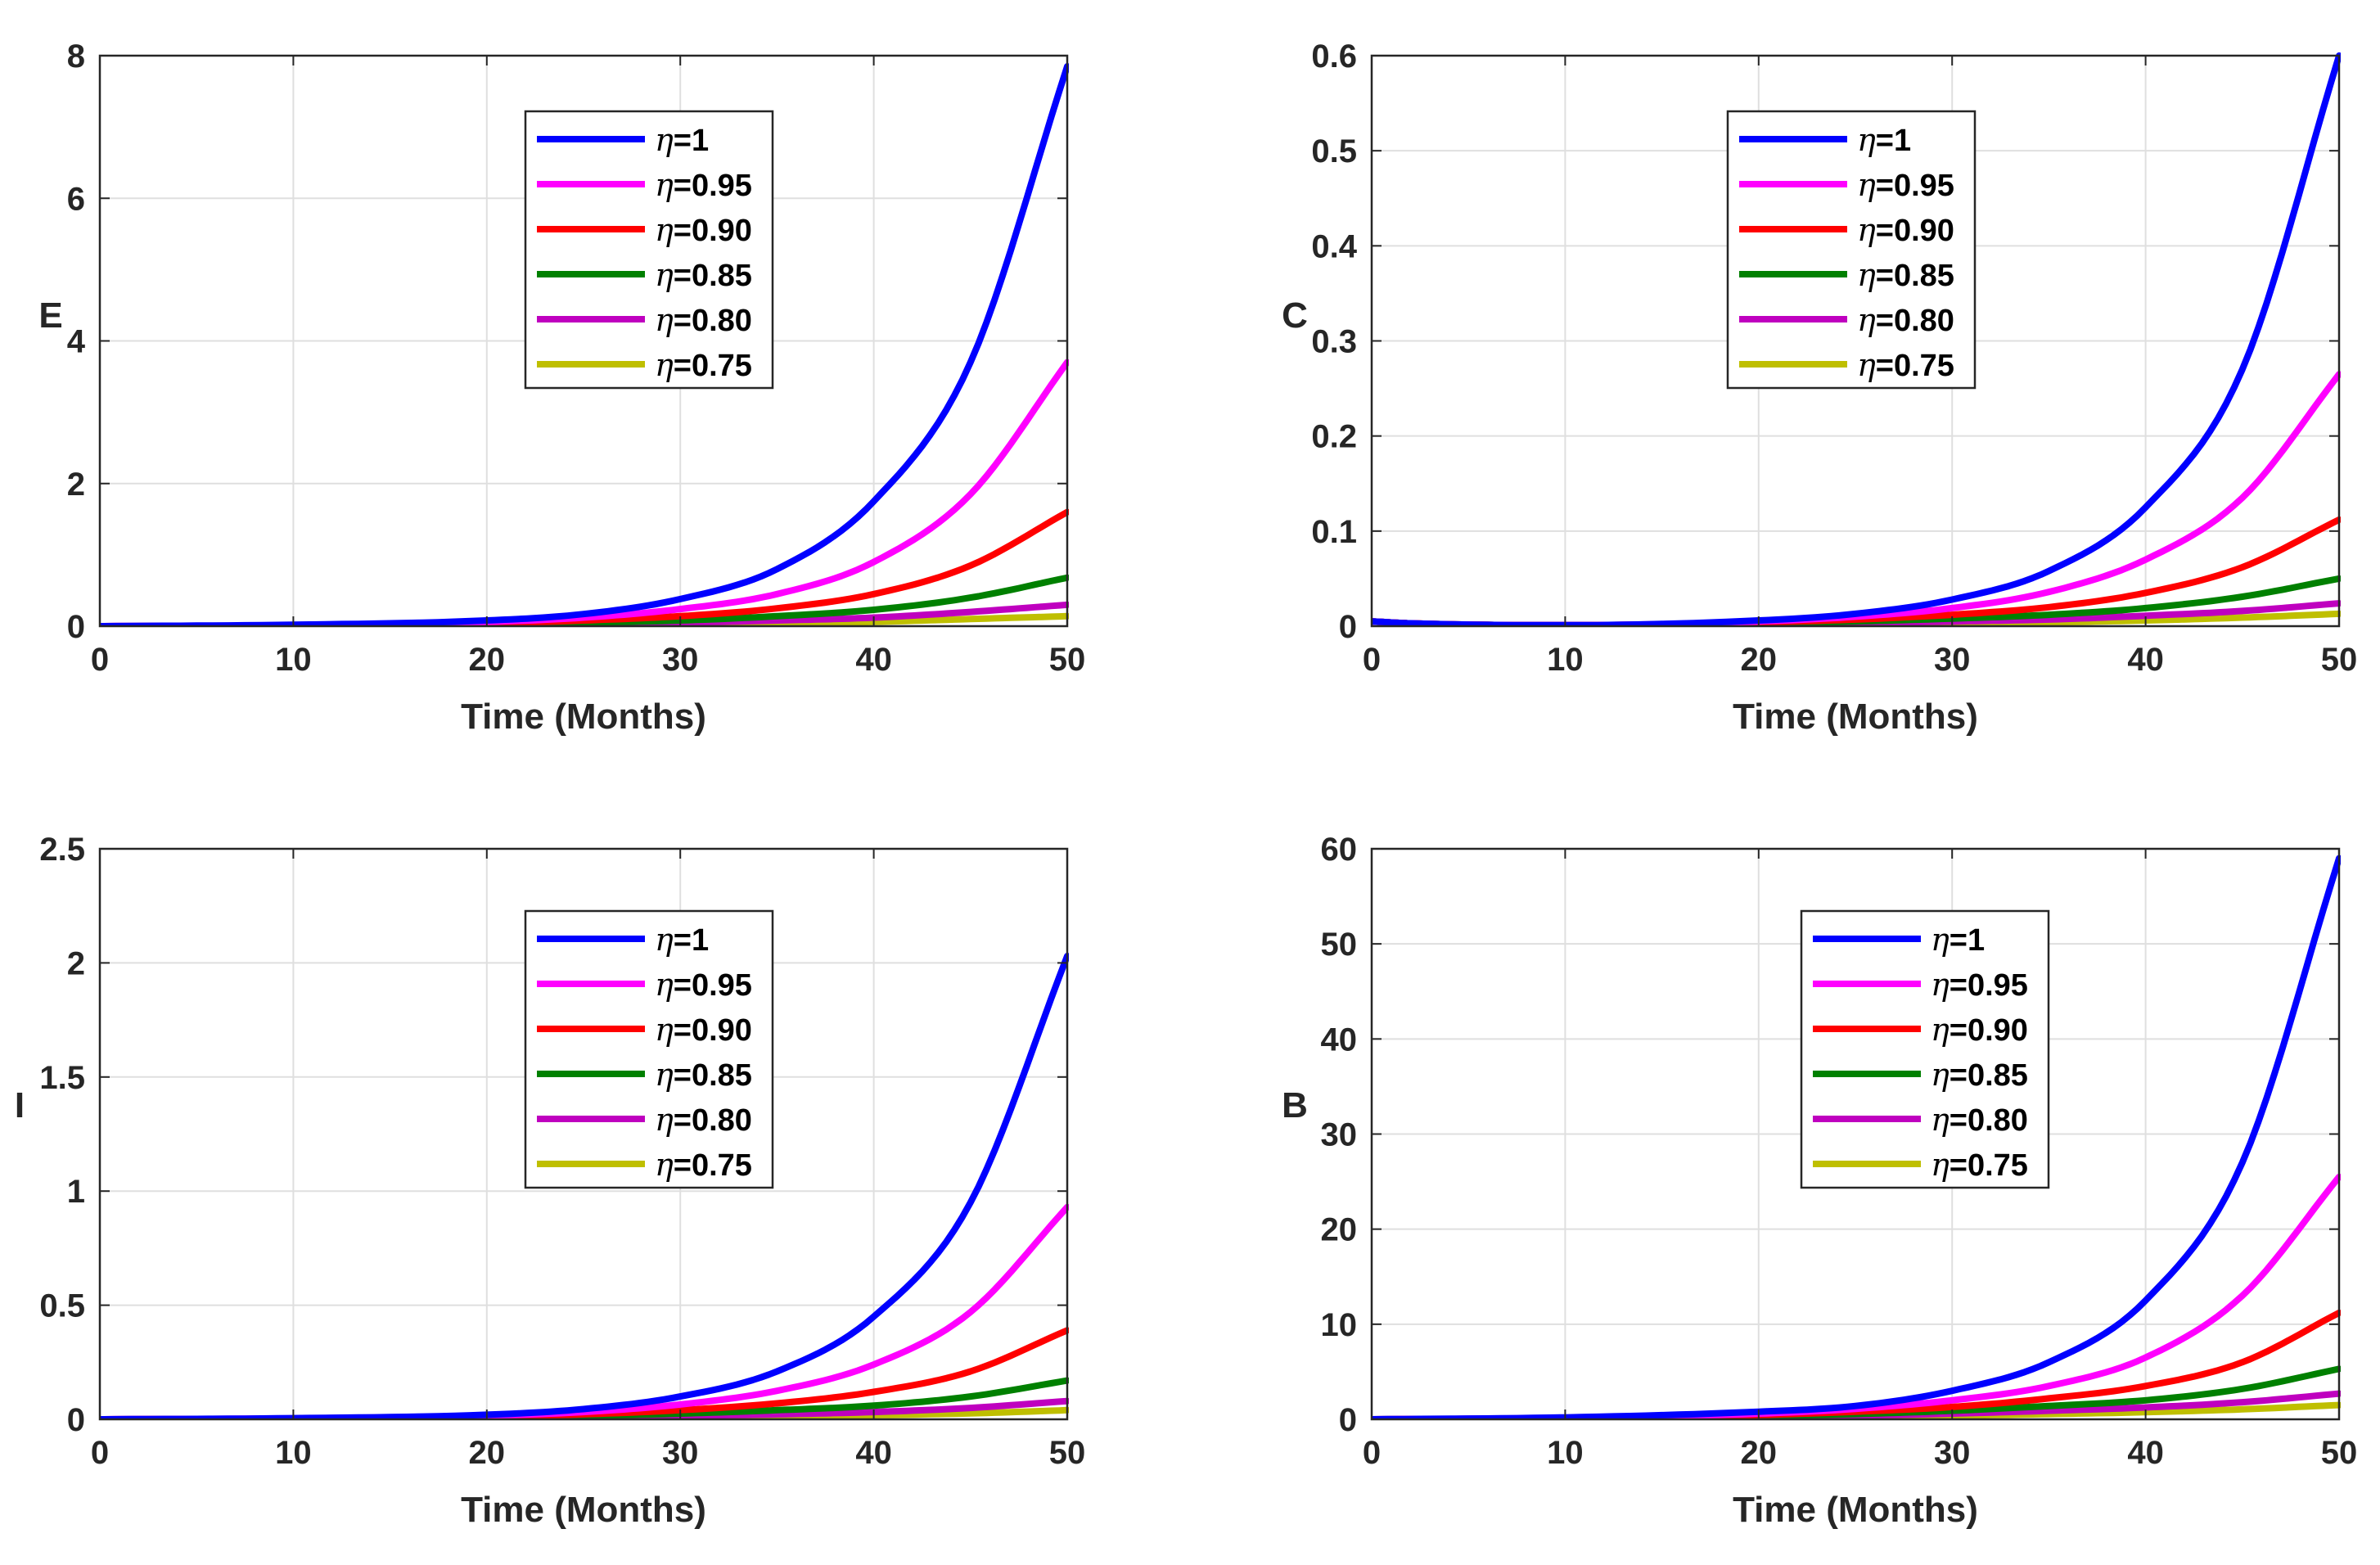 The height and width of the screenshot is (1565, 2380). What do you see at coordinates (1334, 246) in the screenshot?
I see `y-tick-label: 0.4` at bounding box center [1334, 246].